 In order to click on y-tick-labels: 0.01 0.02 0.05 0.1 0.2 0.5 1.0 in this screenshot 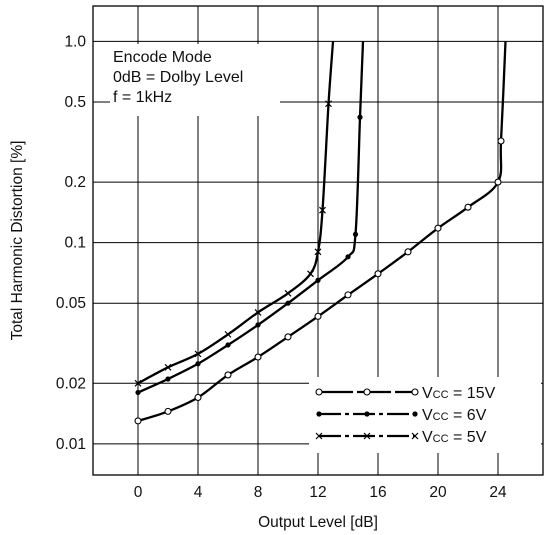, I will do `click(71, 242)`.